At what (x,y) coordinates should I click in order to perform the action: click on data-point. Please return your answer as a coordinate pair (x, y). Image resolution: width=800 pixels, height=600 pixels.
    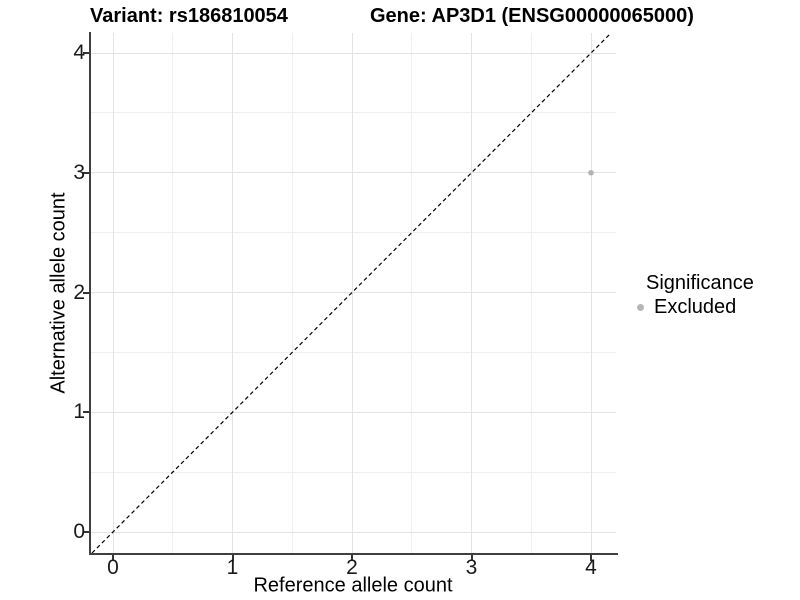
    Looking at the image, I should click on (591, 172).